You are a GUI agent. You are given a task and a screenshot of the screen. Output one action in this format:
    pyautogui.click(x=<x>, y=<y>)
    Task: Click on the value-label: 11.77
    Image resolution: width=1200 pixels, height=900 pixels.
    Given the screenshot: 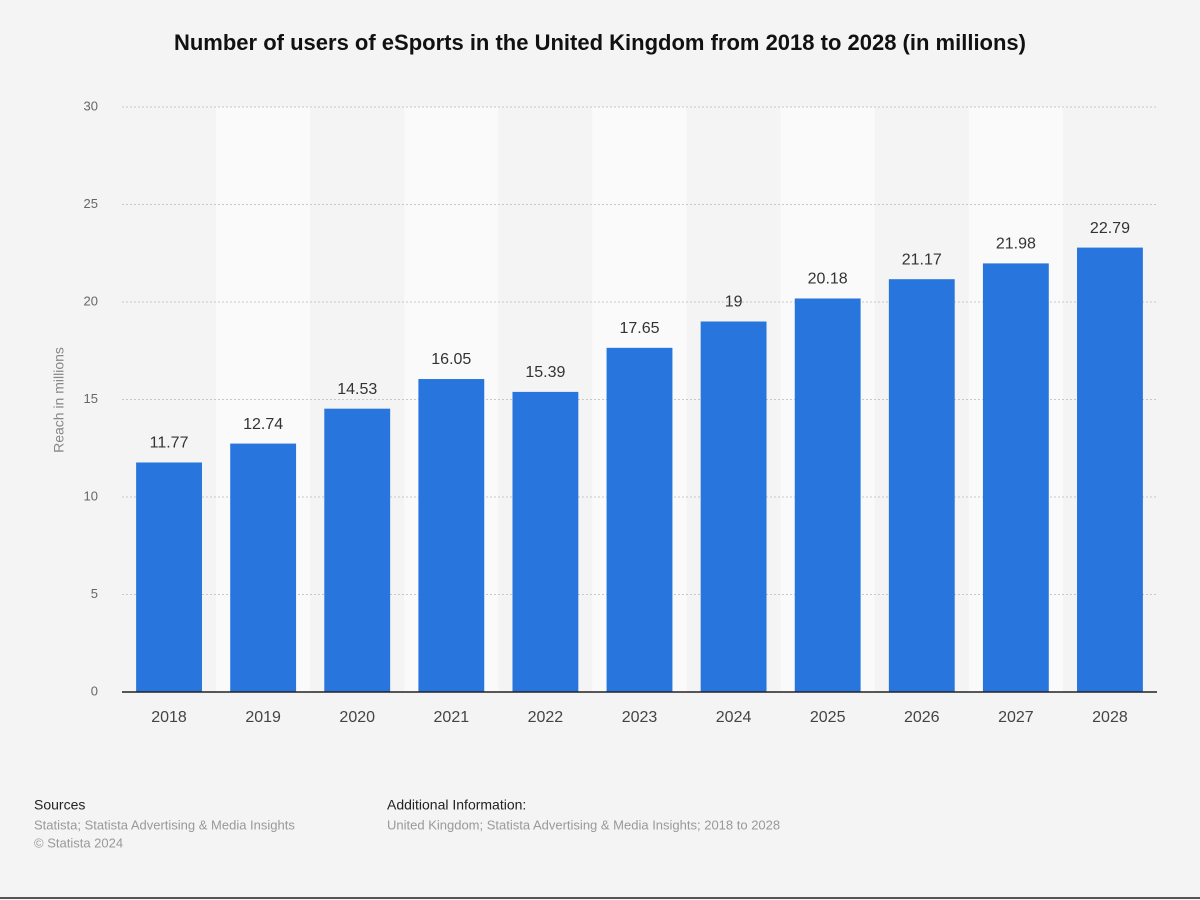 What is the action you would take?
    pyautogui.click(x=169, y=443)
    